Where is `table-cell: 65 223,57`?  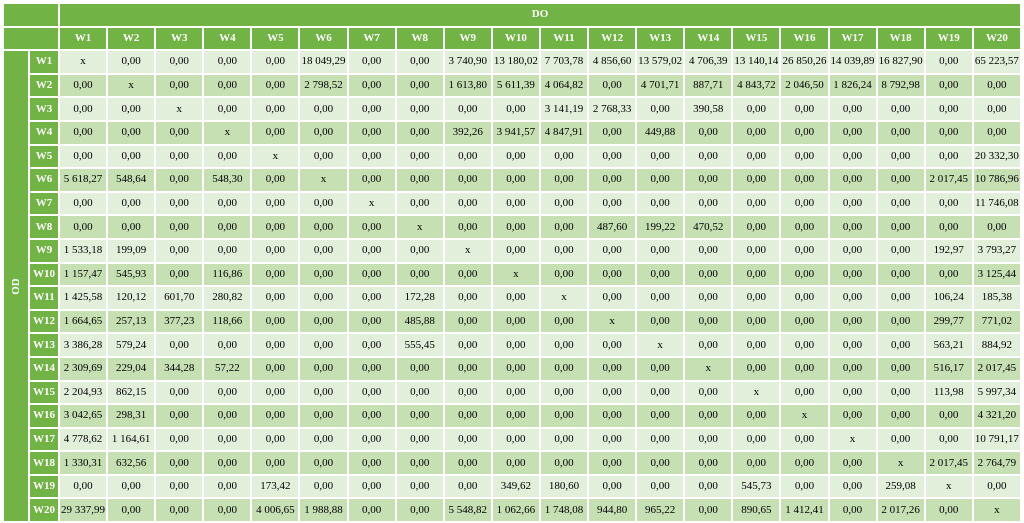
table-cell: 65 223,57 is located at coordinates (996, 62).